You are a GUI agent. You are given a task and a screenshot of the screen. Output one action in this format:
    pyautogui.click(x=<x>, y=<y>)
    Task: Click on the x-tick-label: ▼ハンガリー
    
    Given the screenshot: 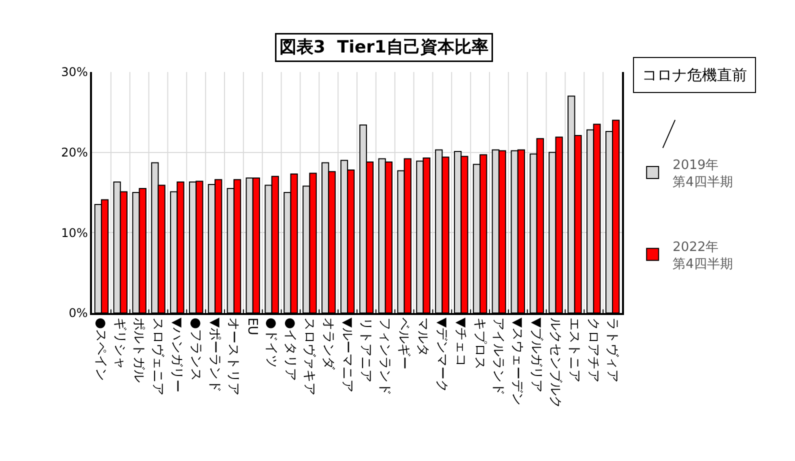 What is the action you would take?
    pyautogui.click(x=176, y=355)
    